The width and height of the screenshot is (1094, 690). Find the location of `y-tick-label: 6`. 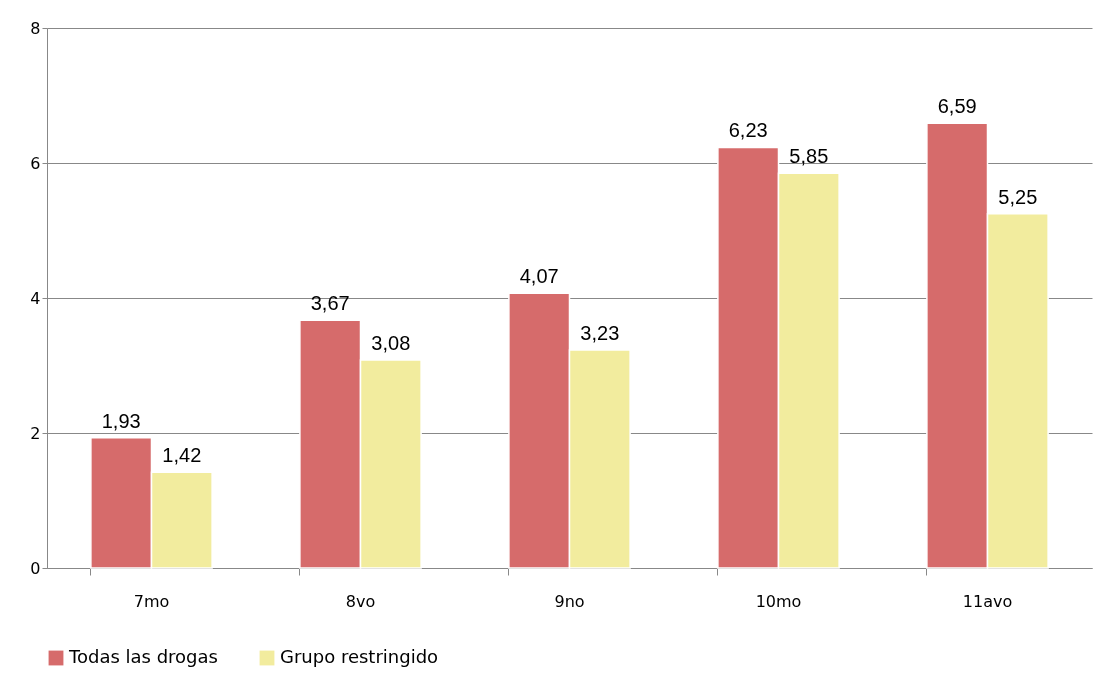

y-tick-label: 6 is located at coordinates (35, 163).